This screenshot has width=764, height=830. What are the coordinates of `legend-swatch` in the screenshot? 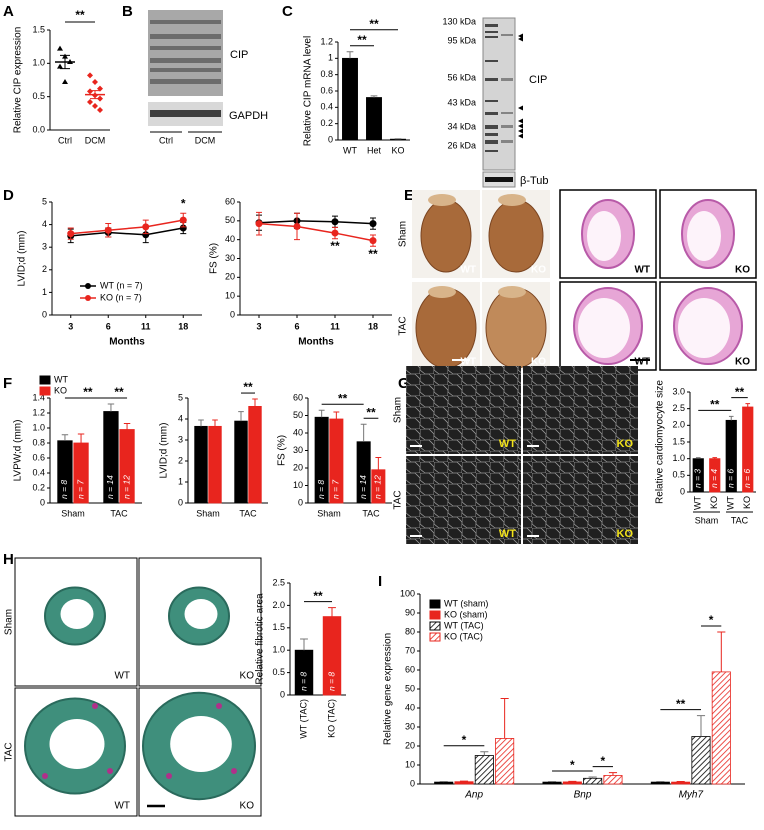 It's located at (435, 626).